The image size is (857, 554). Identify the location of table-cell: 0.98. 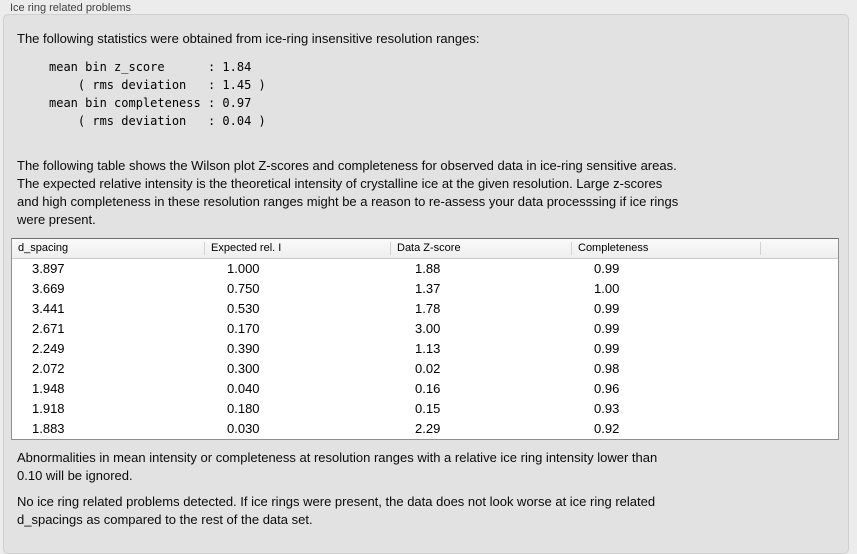
(607, 368).